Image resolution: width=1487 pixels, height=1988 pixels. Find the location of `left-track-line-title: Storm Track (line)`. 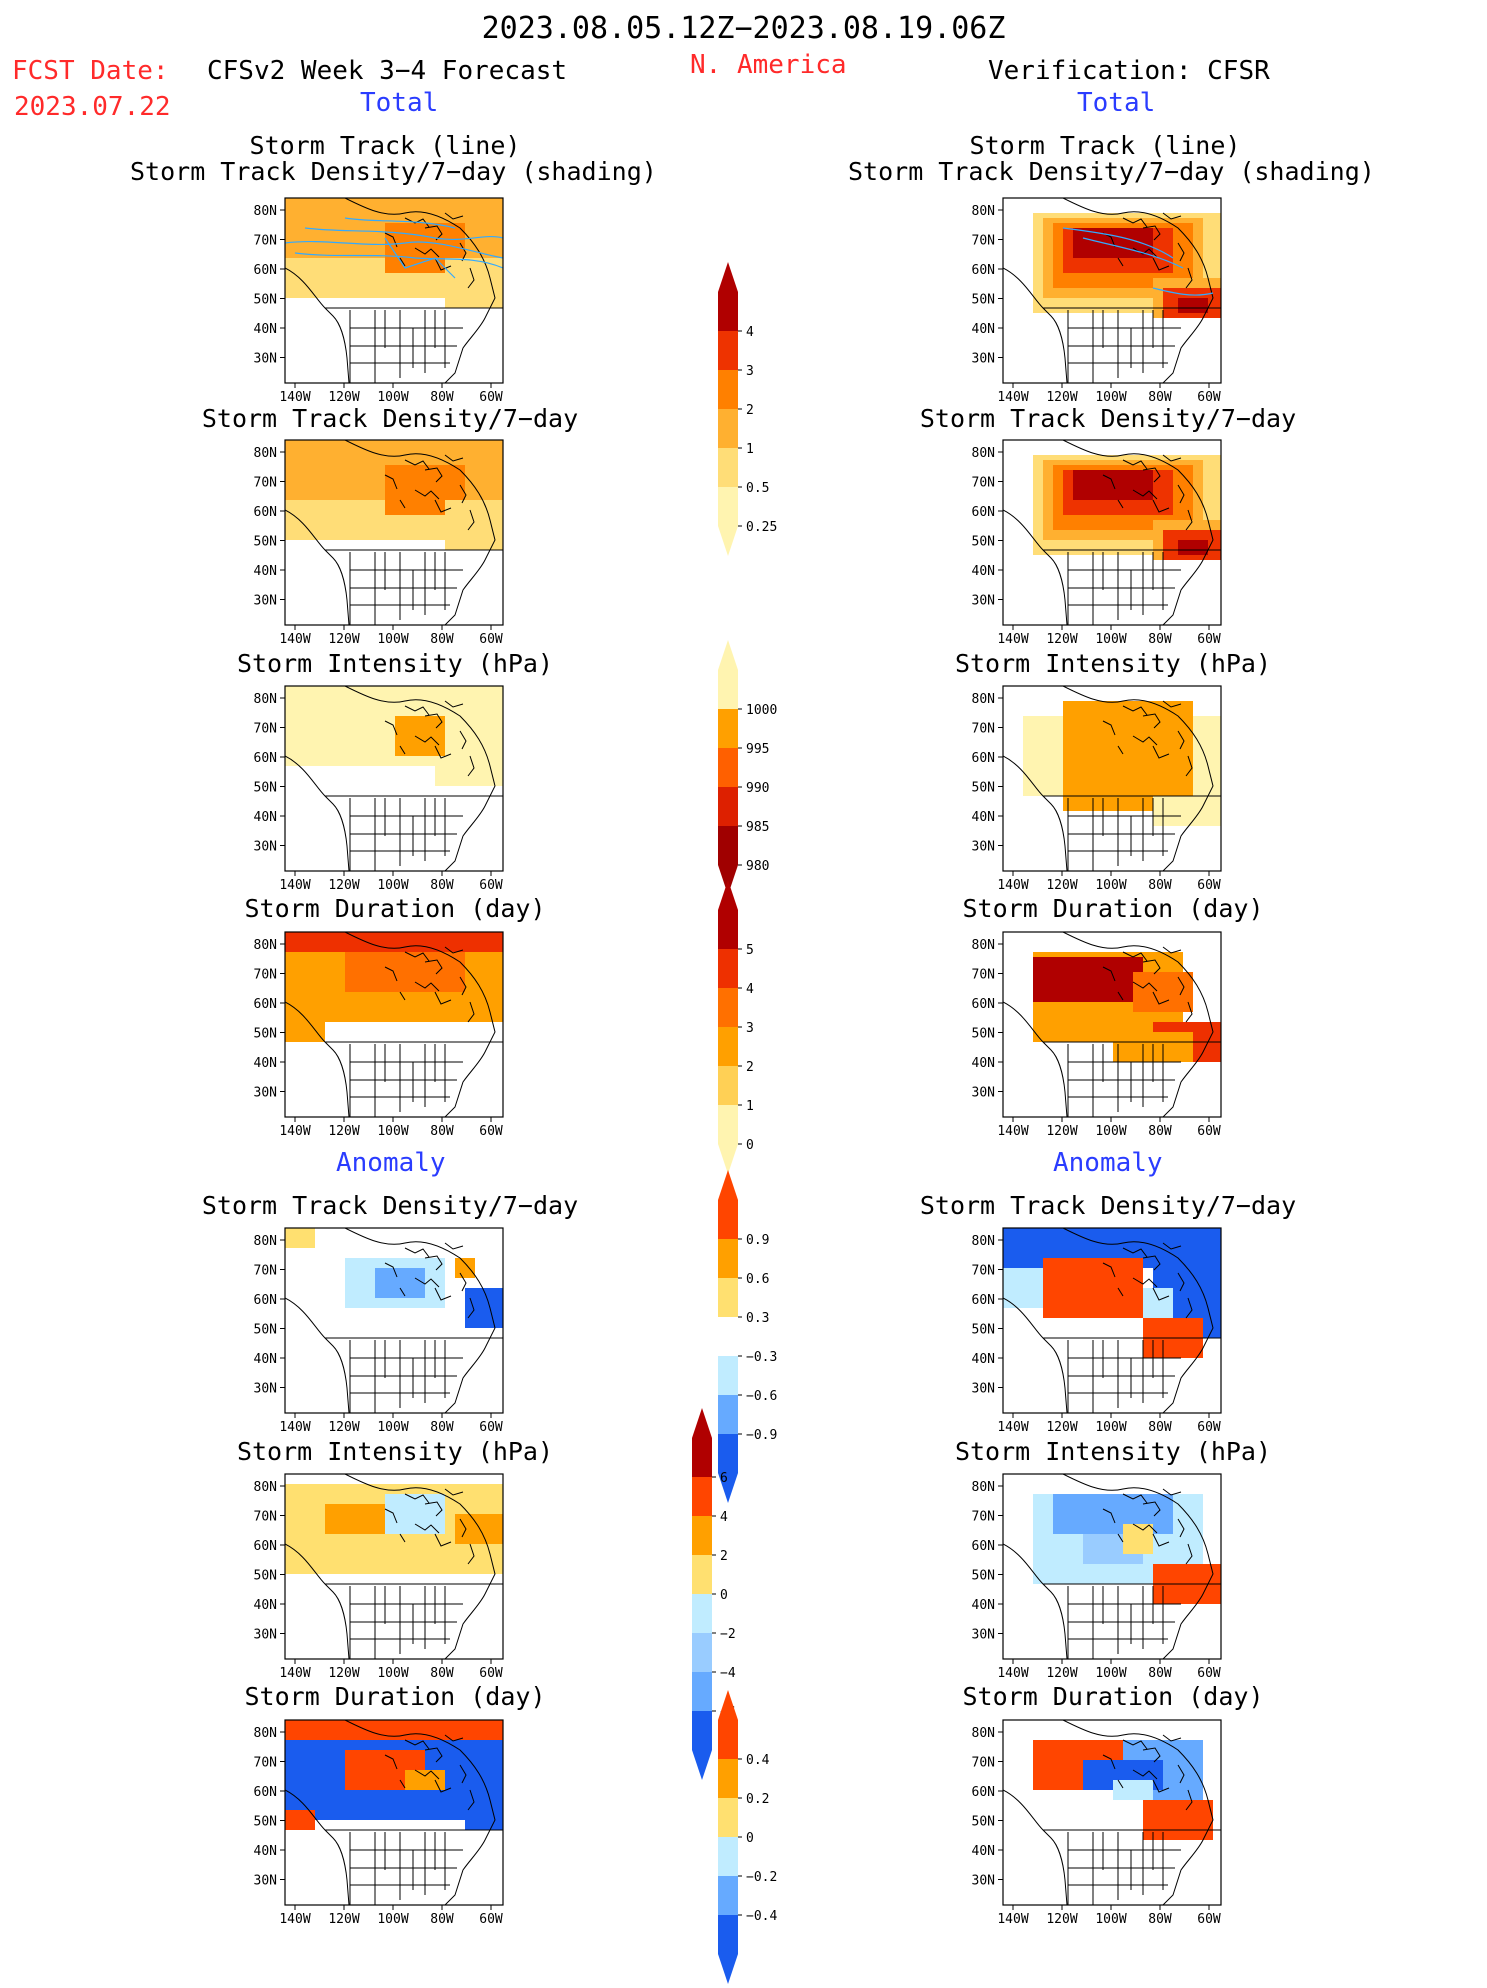

left-track-line-title: Storm Track (line) is located at coordinates (385, 145).